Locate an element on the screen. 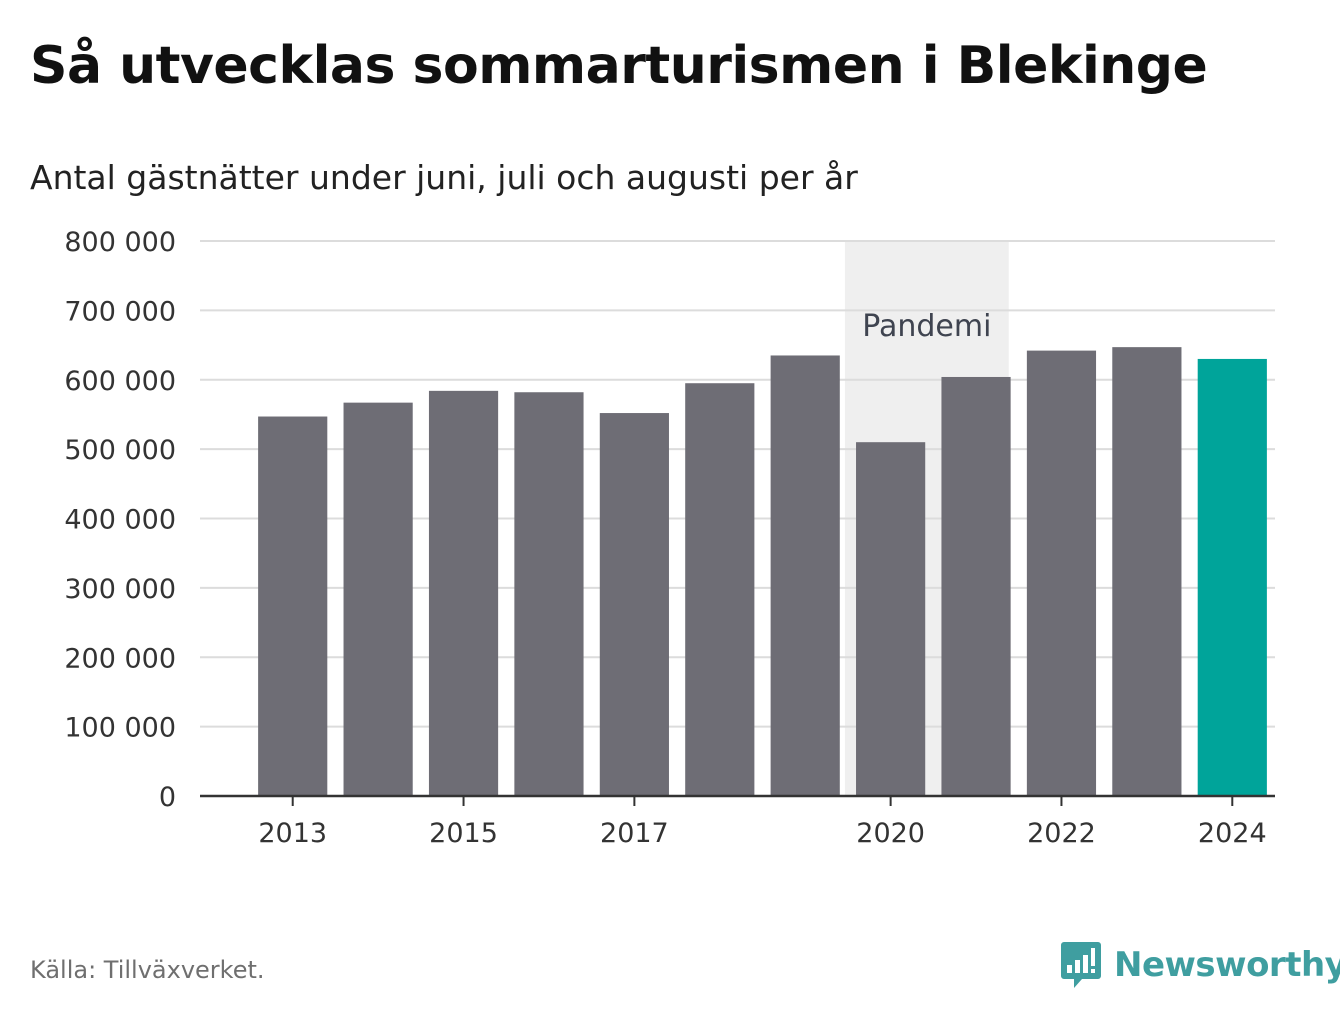  bar-2014 is located at coordinates (378, 599).